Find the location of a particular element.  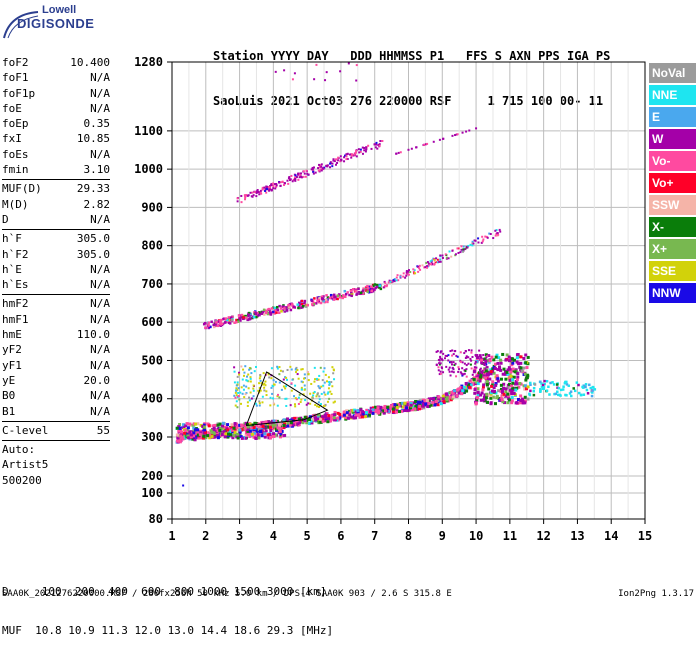

param-row-he: h`E N/A is located at coordinates (56, 269).